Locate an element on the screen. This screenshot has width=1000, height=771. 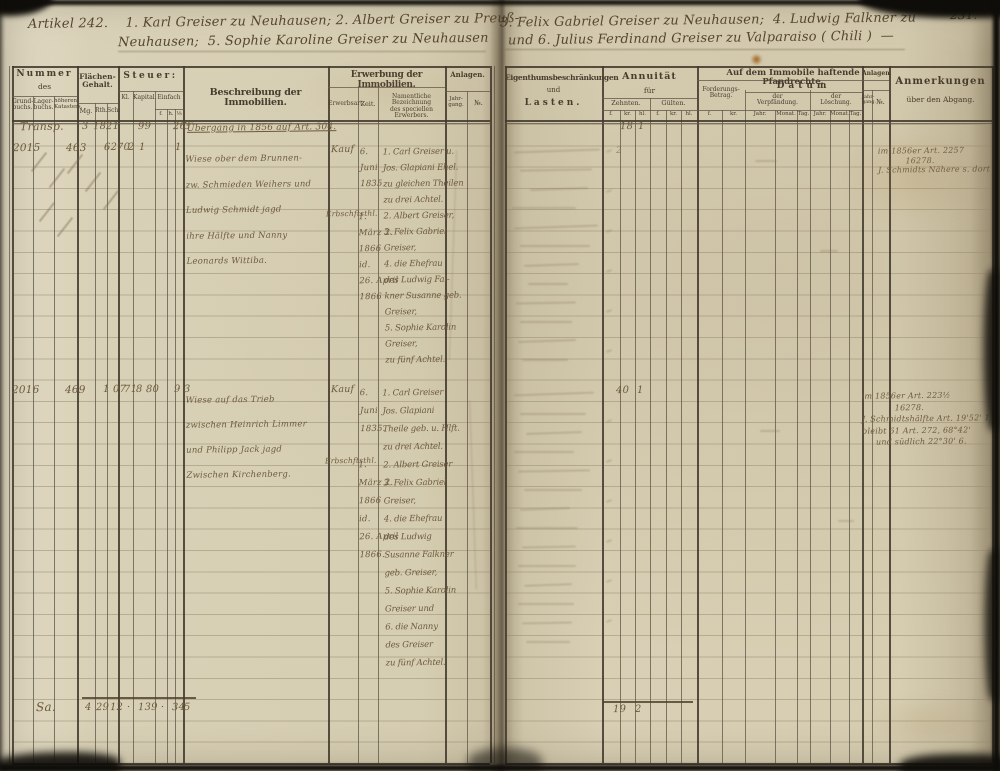
header-unit-f: f. is located at coordinates (161, 114).